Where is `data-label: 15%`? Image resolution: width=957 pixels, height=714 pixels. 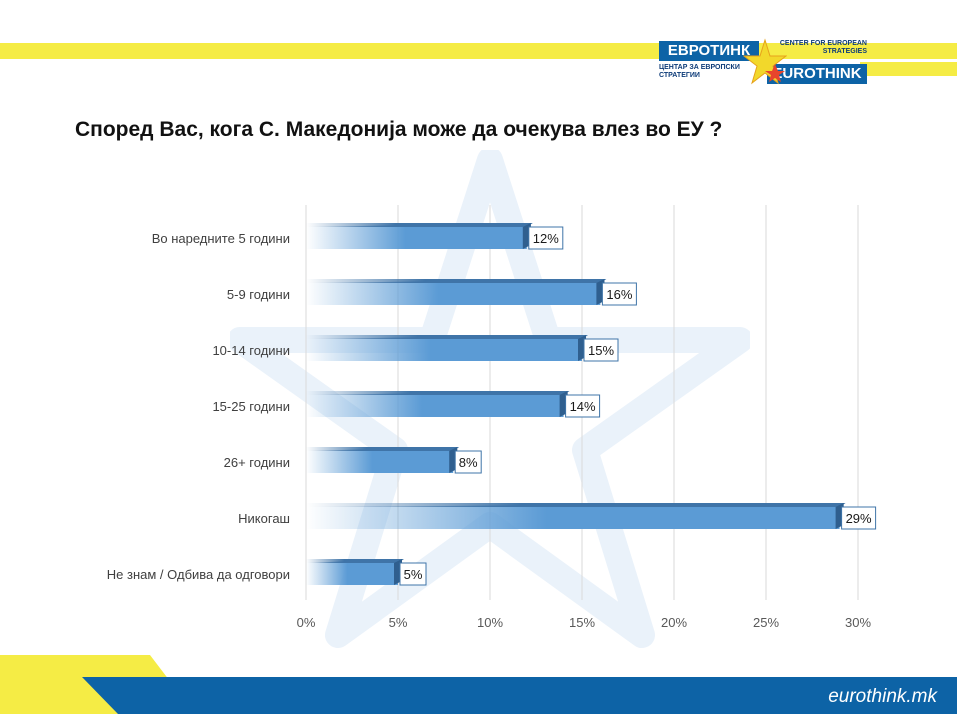 data-label: 15% is located at coordinates (601, 350).